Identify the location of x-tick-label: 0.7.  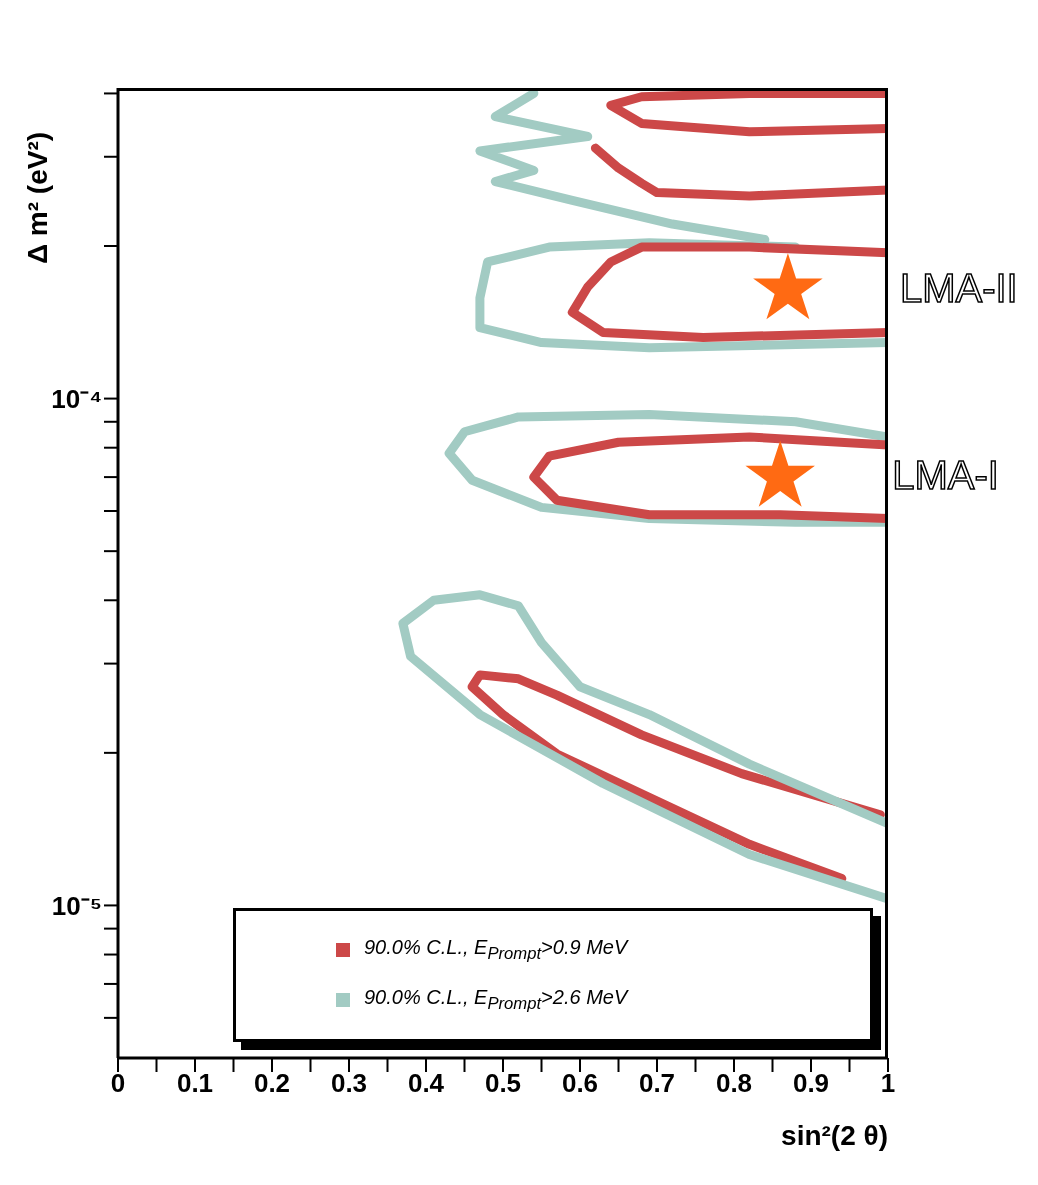
(657, 1083).